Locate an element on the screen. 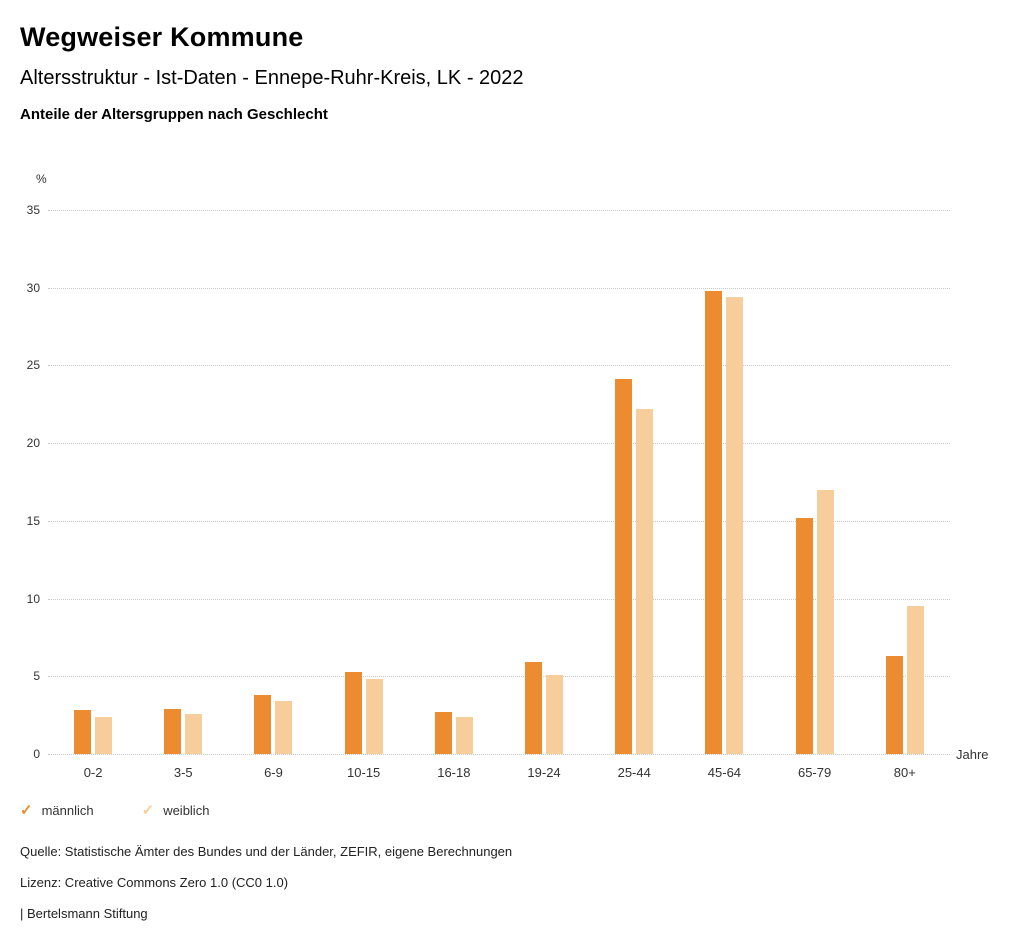 The image size is (1024, 946). x-tick-label: 6-9 is located at coordinates (273, 772).